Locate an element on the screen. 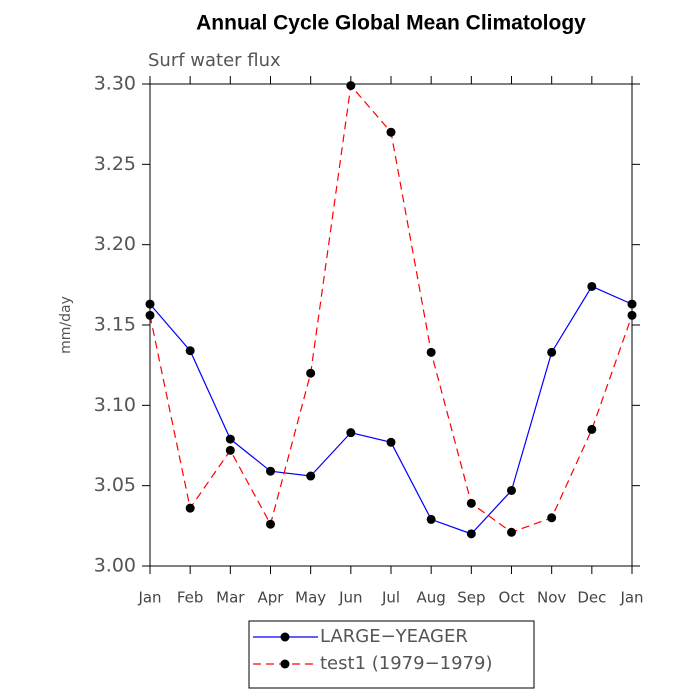  x-tick-label: Nov is located at coordinates (551, 598).